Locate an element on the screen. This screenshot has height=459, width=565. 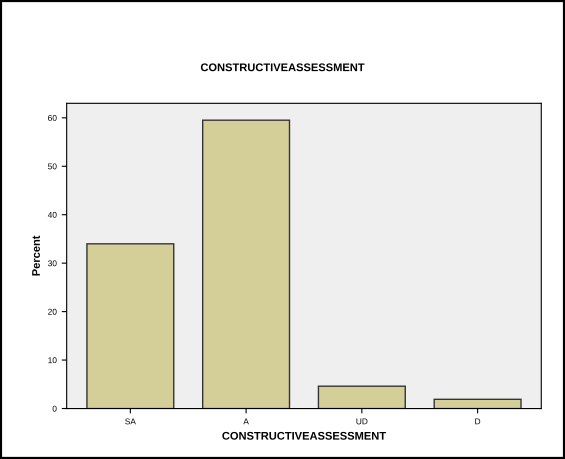
x-axis-title: CONSTRUCTIVEASSESSMENT is located at coordinates (304, 436).